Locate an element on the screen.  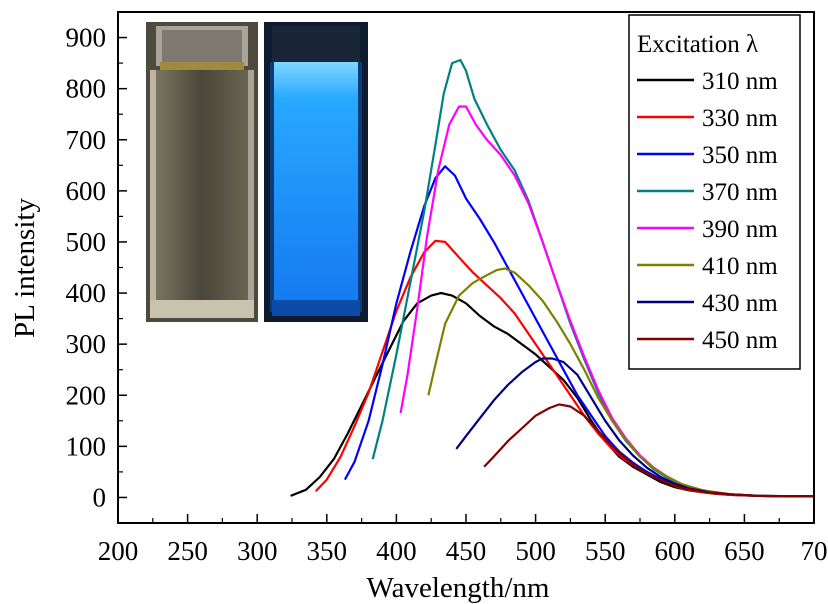
x-tick-label: 500 is located at coordinates (535, 551).